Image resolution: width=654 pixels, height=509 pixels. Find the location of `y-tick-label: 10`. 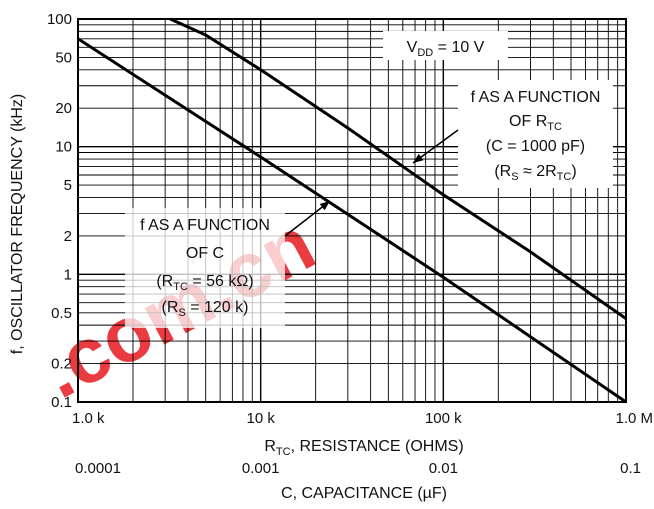

y-tick-label: 10 is located at coordinates (63, 147).